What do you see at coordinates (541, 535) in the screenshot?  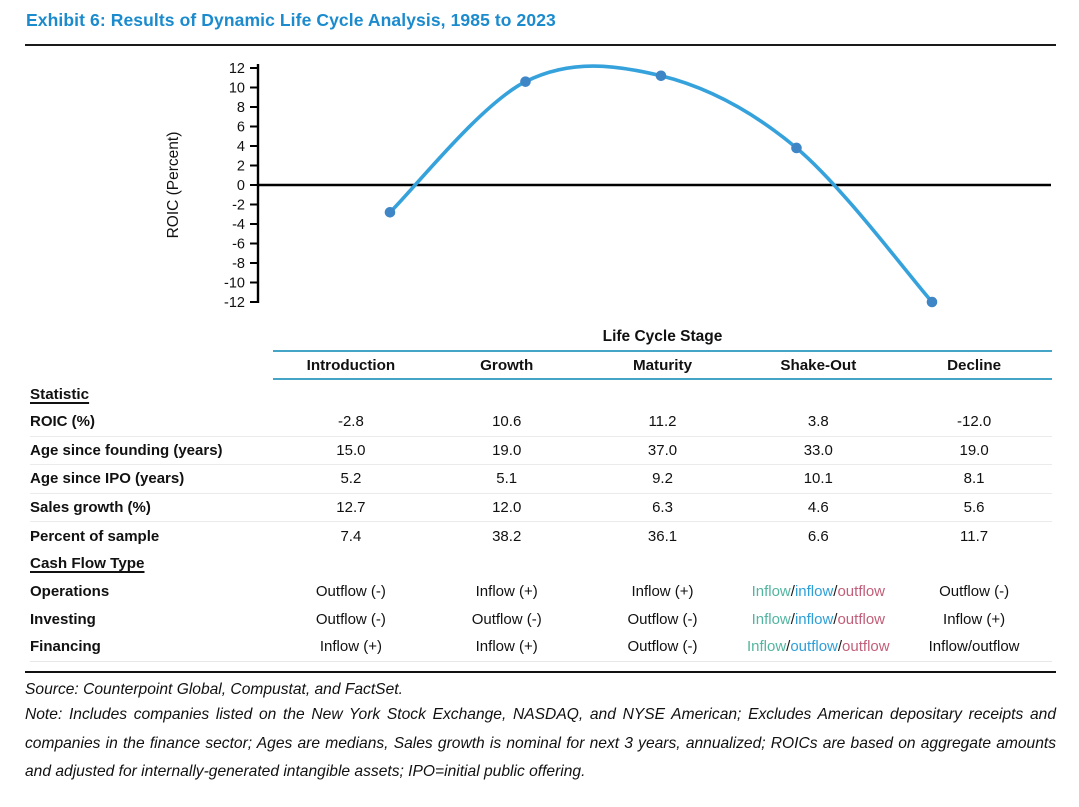 I see `table-row: Percent of sample 7.4 38.2 36.1 6.6 11.7` at bounding box center [541, 535].